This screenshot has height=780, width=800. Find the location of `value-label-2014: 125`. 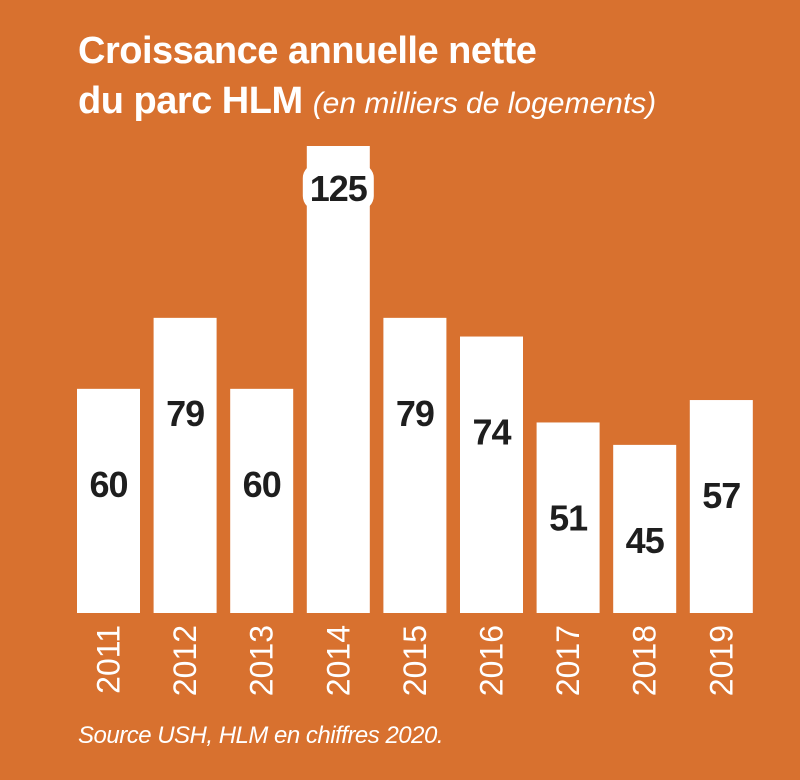

value-label-2014: 125 is located at coordinates (339, 188).